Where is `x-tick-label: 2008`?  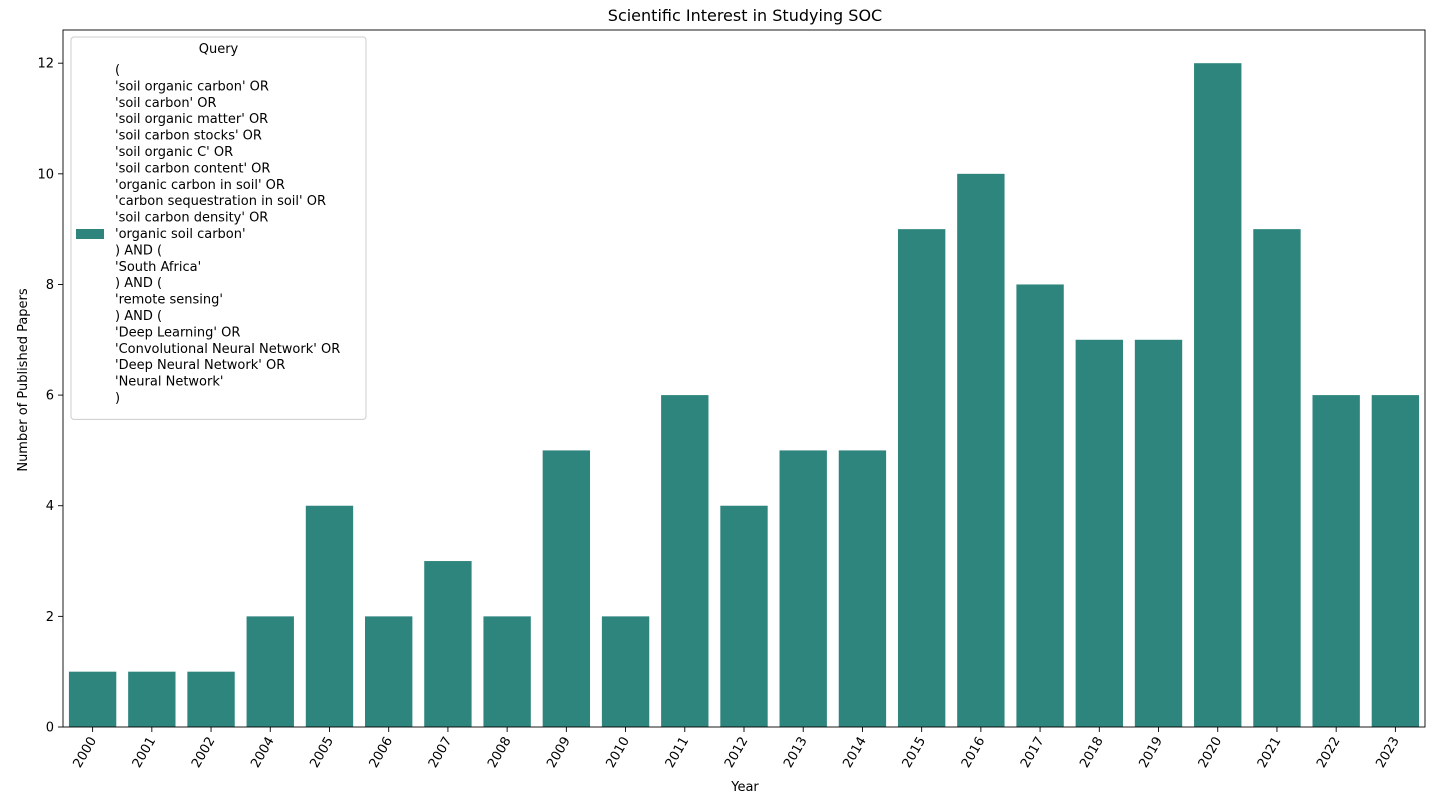 x-tick-label: 2008 is located at coordinates (500, 753).